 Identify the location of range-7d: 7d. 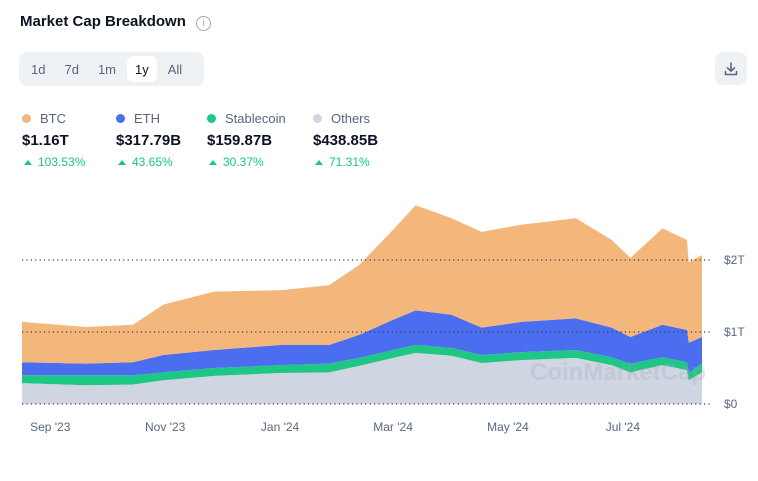
(71, 69).